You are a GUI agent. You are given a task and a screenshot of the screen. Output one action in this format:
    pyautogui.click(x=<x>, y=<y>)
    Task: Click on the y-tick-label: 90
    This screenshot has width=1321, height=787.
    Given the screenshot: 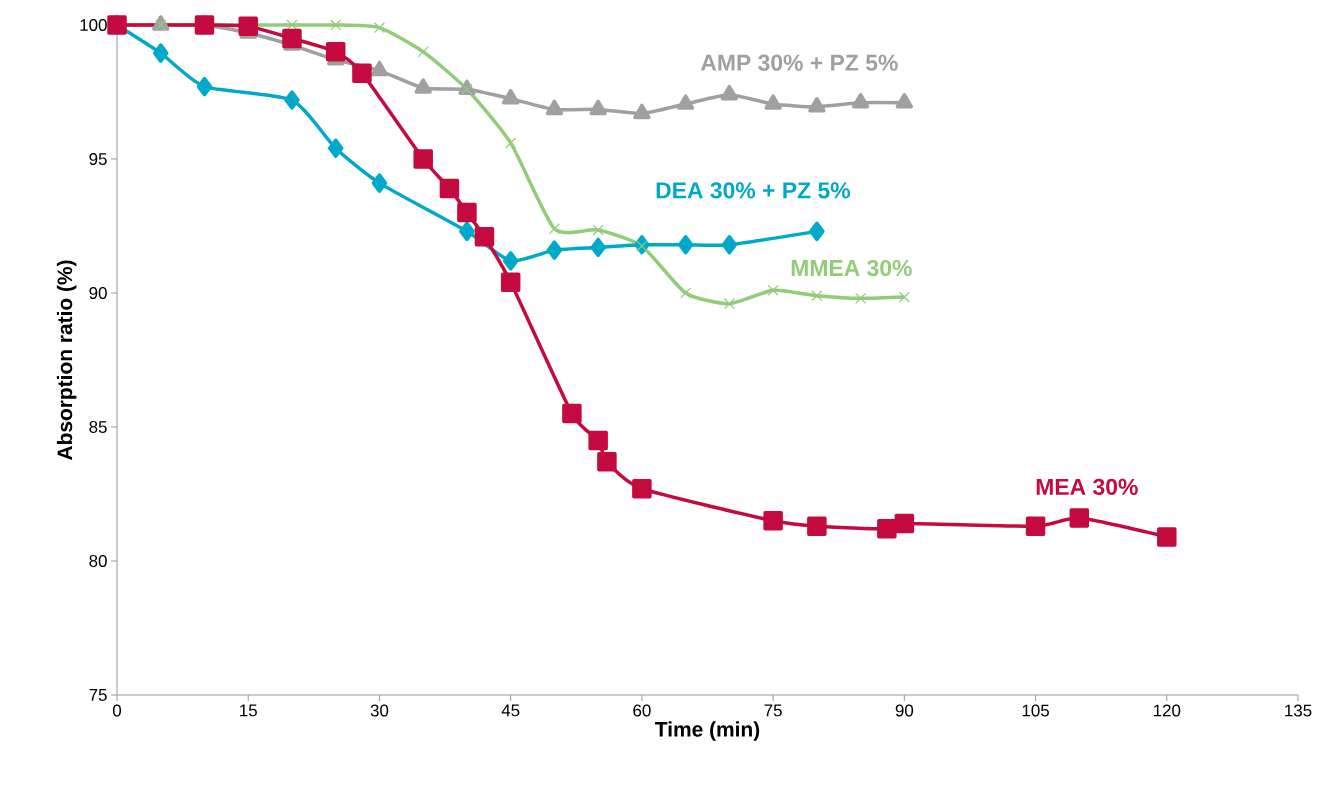 What is the action you would take?
    pyautogui.click(x=98, y=293)
    